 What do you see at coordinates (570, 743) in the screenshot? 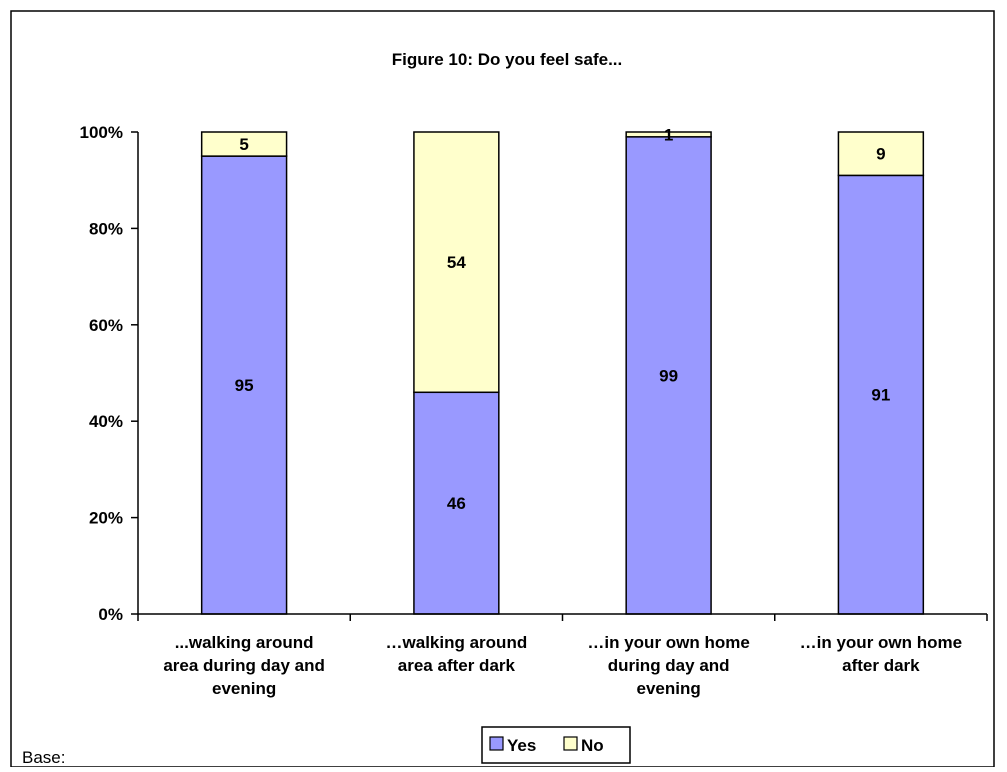
I see `legend-swatch-no` at bounding box center [570, 743].